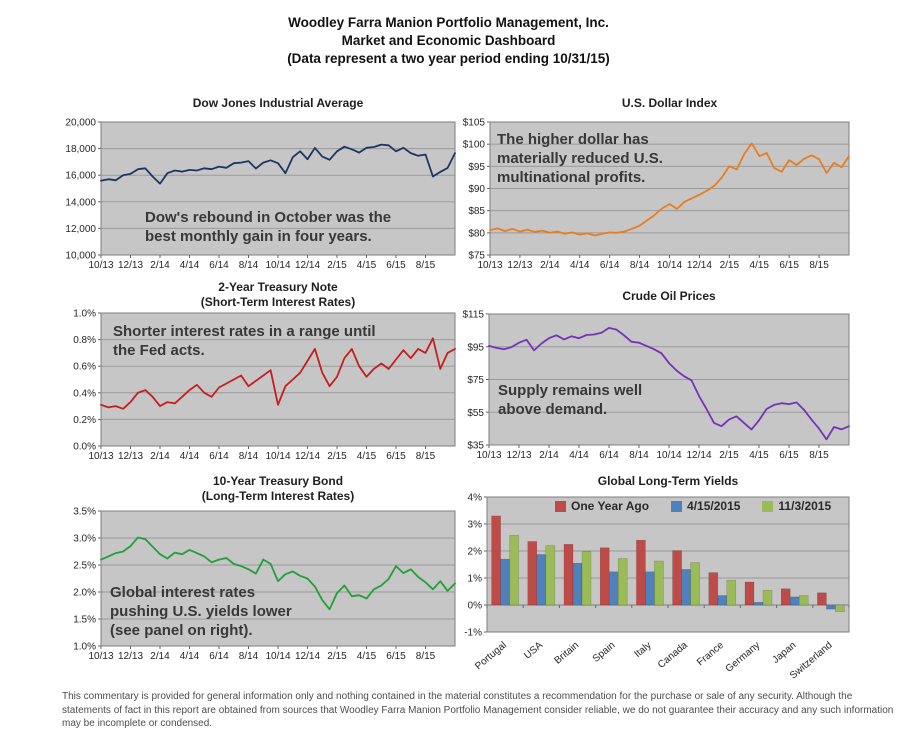  I want to click on svg-text: $75, so click(476, 256).